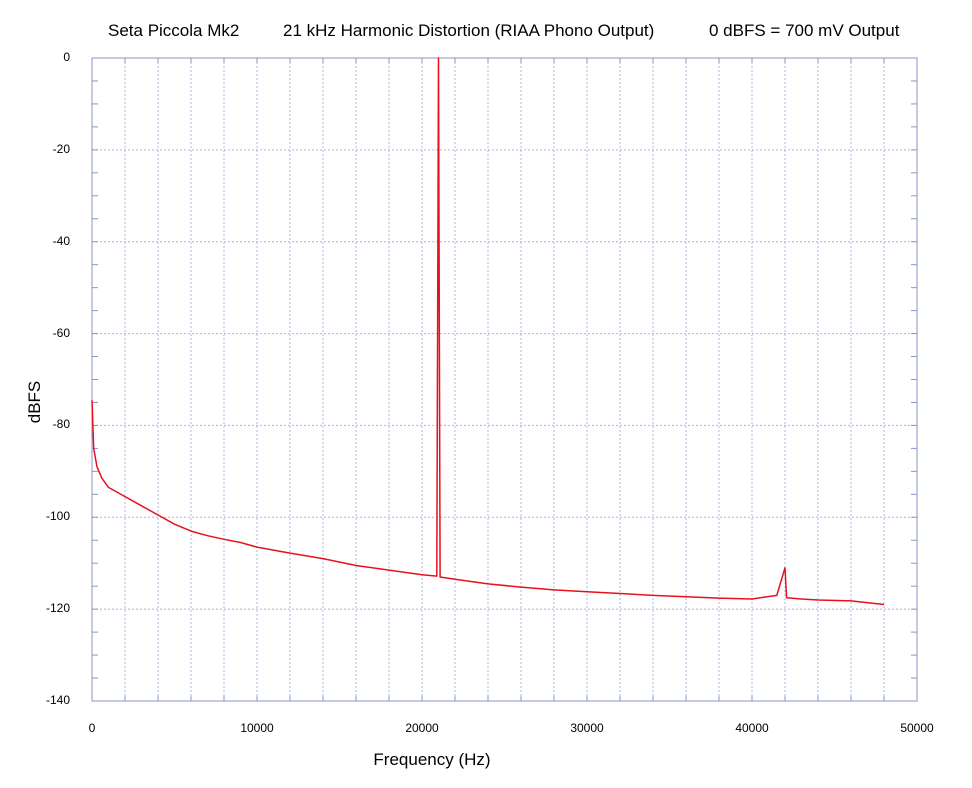  Describe the element at coordinates (61, 240) in the screenshot. I see `y-tick-label: -40` at that location.